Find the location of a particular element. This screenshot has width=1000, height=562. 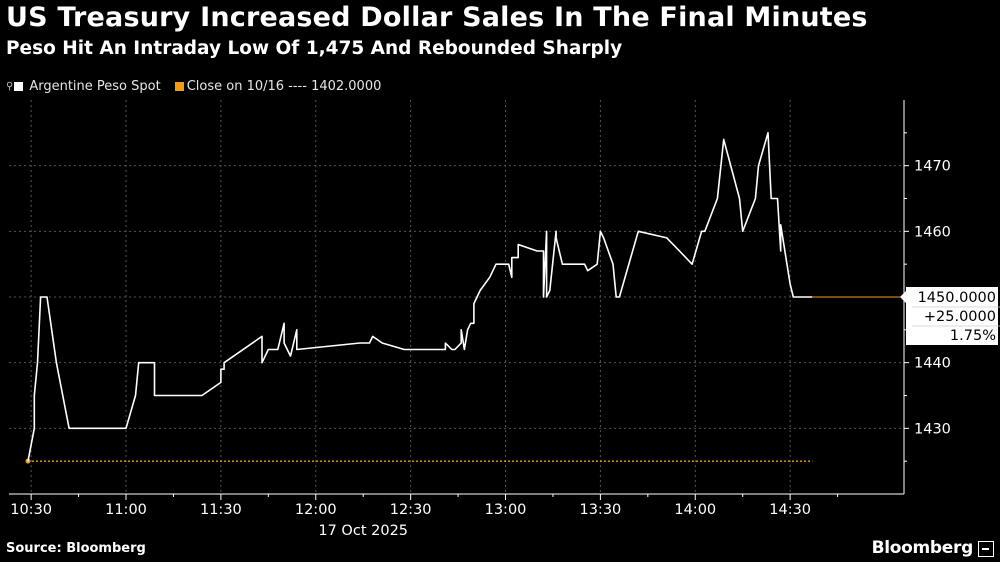

x-tick-label: 10:30 is located at coordinates (31, 510).